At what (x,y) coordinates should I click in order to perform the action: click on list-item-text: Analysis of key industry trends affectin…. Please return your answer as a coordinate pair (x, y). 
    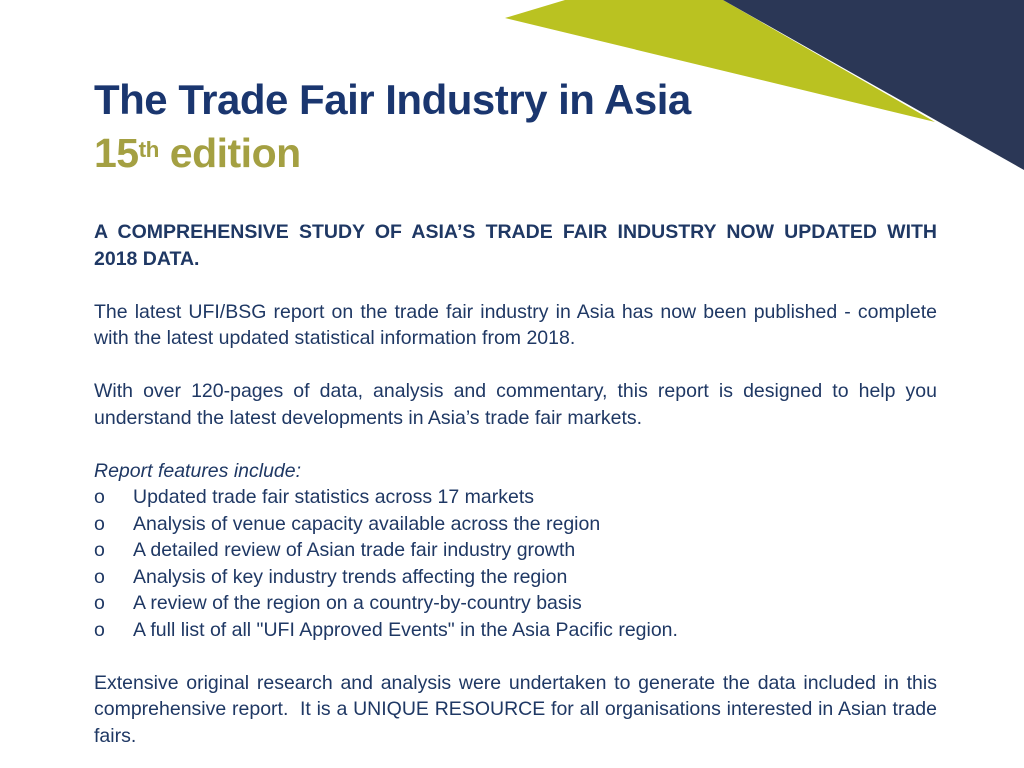
    Looking at the image, I should click on (350, 576).